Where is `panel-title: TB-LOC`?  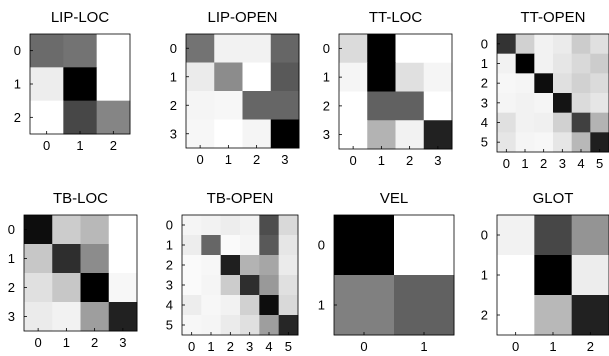
panel-title: TB-LOC is located at coordinates (80, 198).